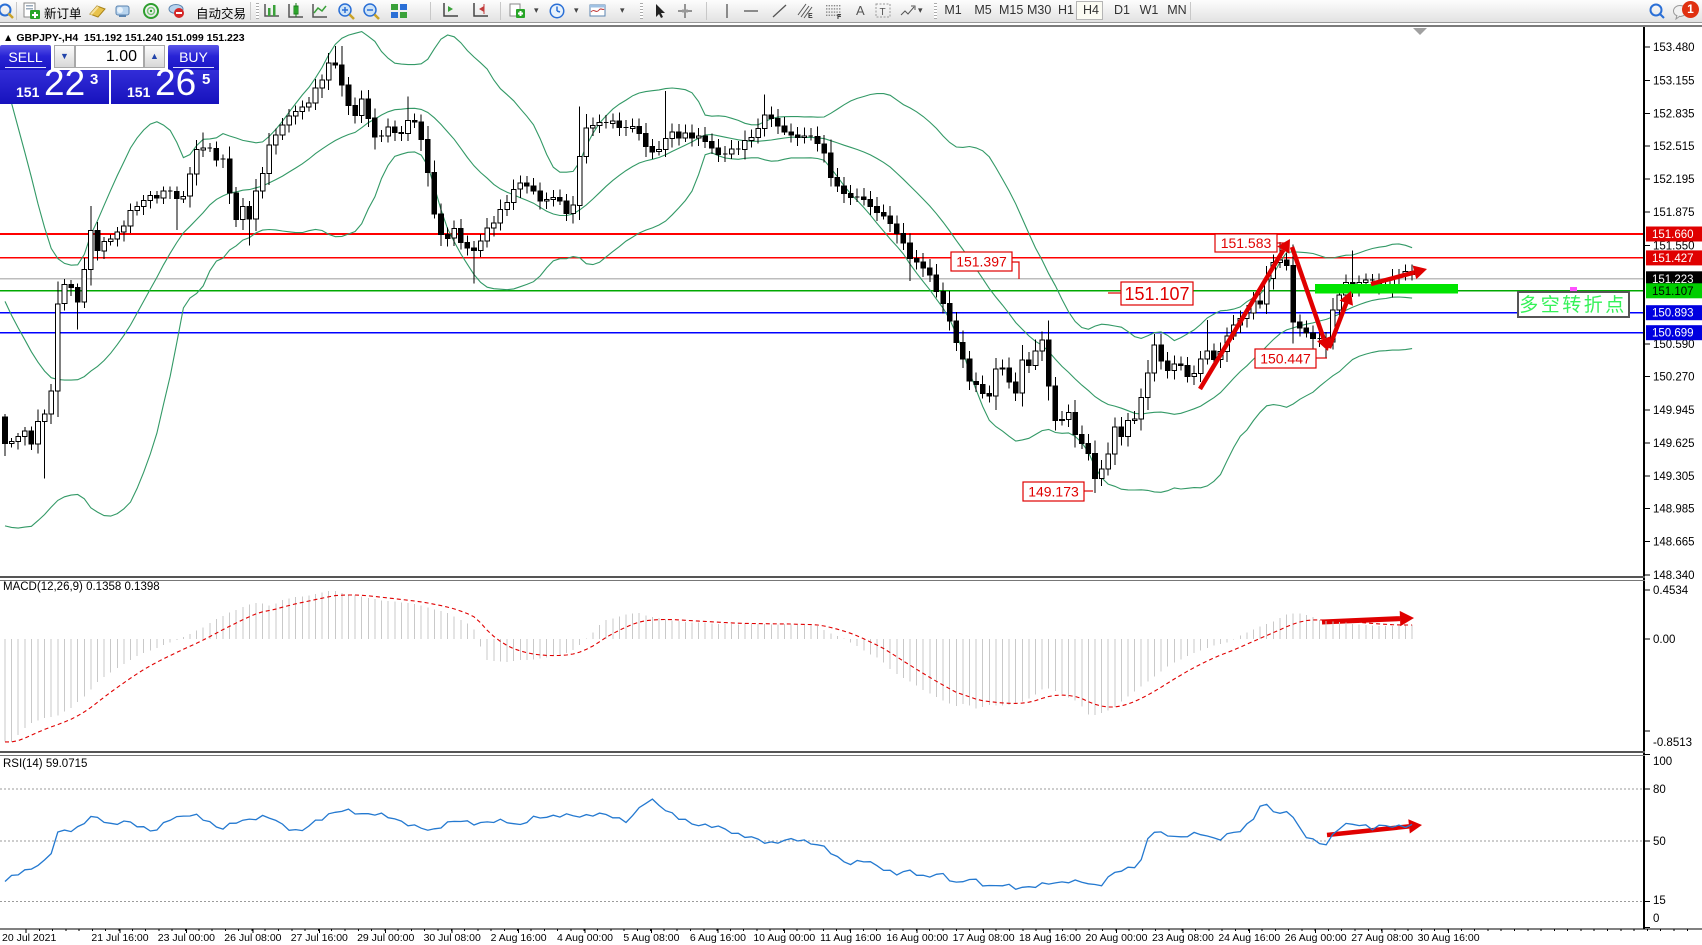 Image resolution: width=1702 pixels, height=945 pixels. What do you see at coordinates (839, 17) in the screenshot?
I see `svg-text: F` at bounding box center [839, 17].